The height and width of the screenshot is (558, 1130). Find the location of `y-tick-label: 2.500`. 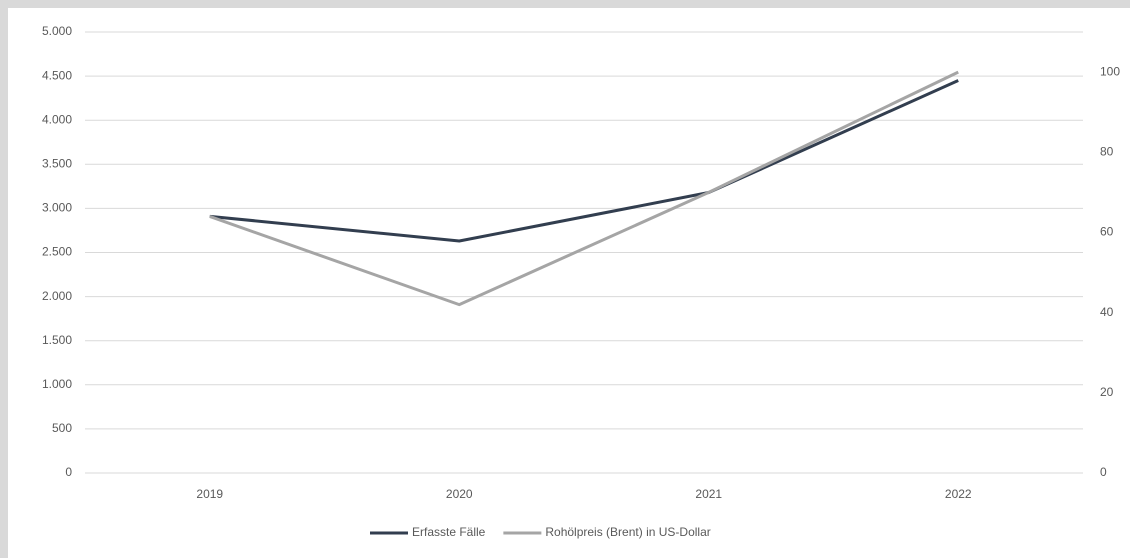

y-tick-label: 2.500 is located at coordinates (57, 252).